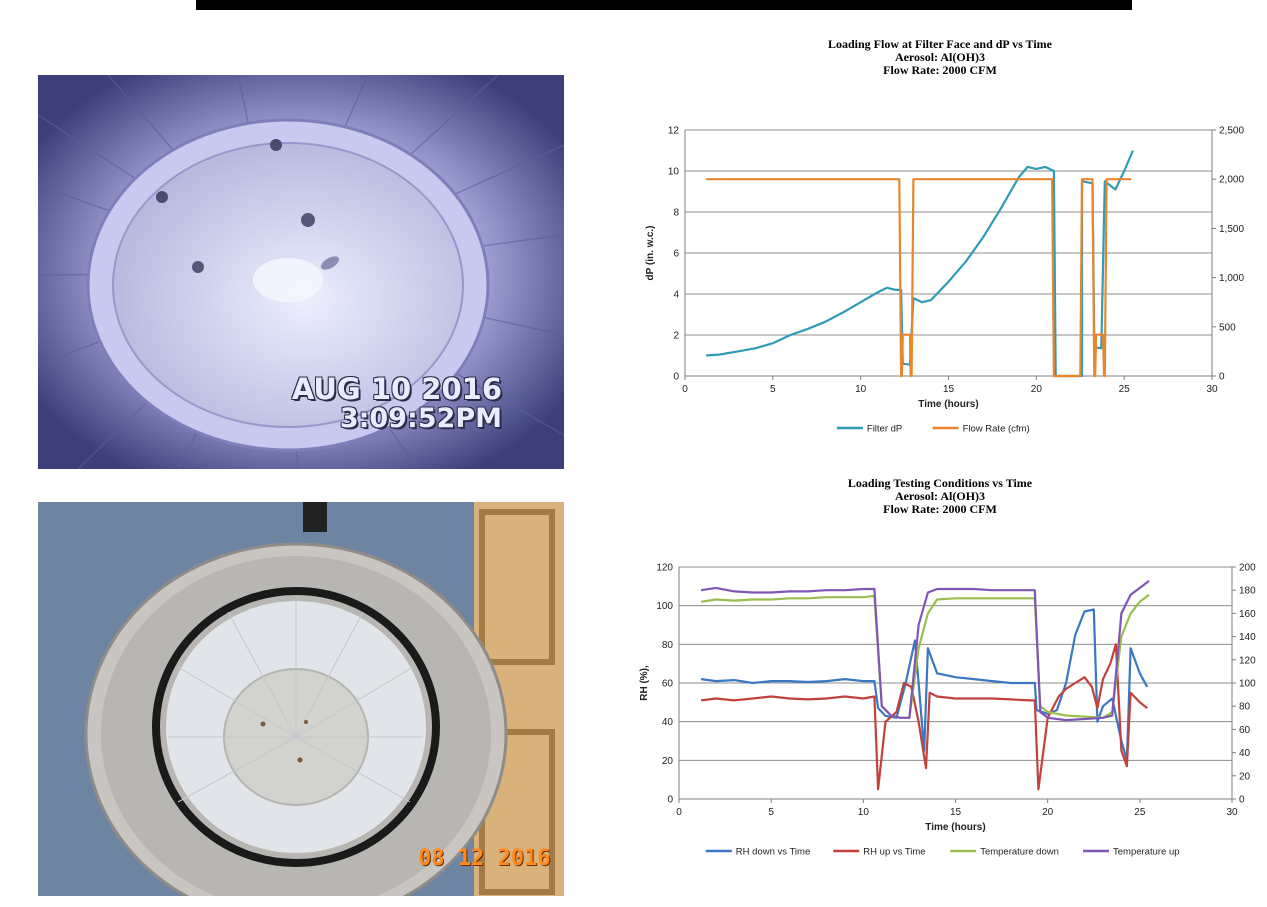 This screenshot has width=1267, height=907. I want to click on chart1-y2tick-label: 2,000, so click(1231, 180).